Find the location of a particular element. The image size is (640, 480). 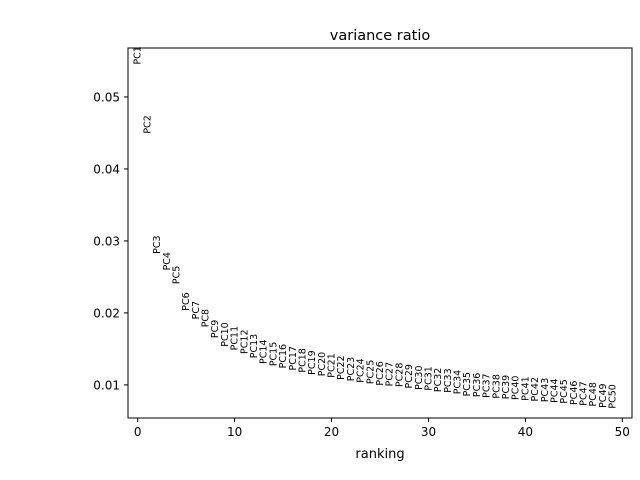

point-label-pc28: PC28 is located at coordinates (399, 375).